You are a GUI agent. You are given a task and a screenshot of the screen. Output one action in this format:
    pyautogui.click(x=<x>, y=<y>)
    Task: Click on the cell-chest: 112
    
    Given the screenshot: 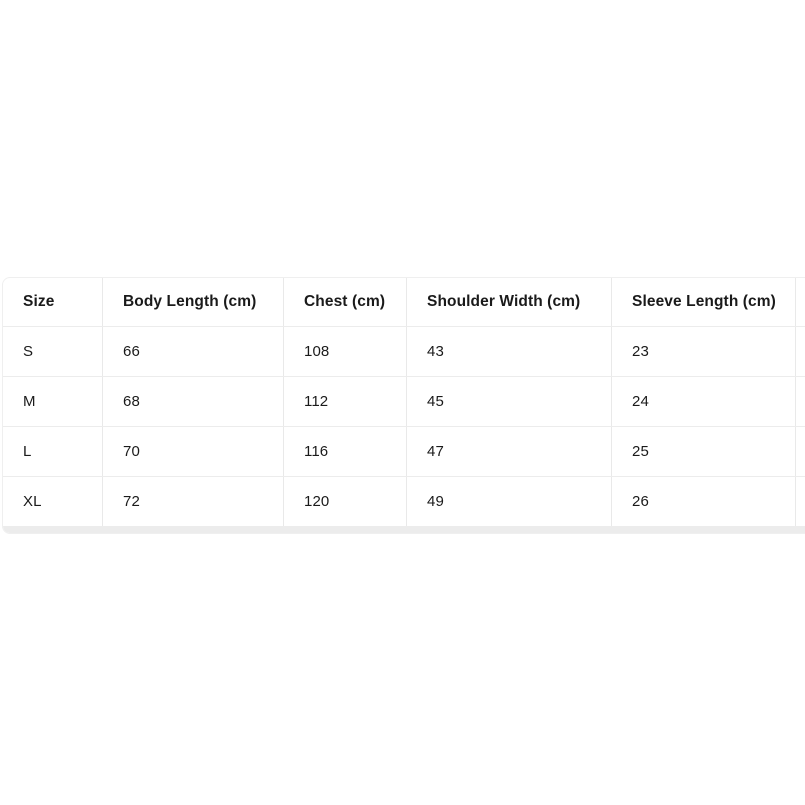 What is the action you would take?
    pyautogui.click(x=345, y=401)
    